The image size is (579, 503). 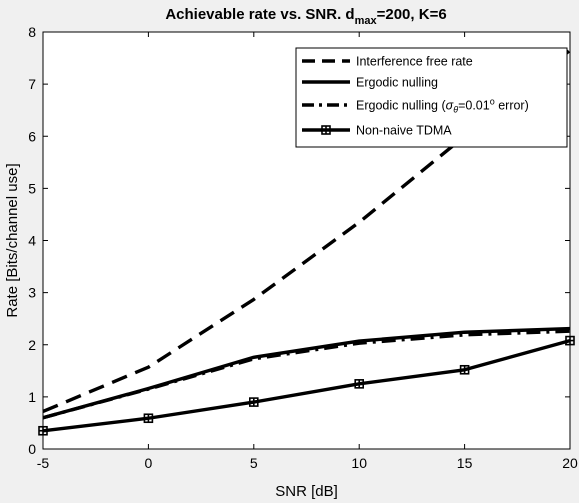 I want to click on legend-label-tdma: Non-naive TDMA, so click(x=404, y=131).